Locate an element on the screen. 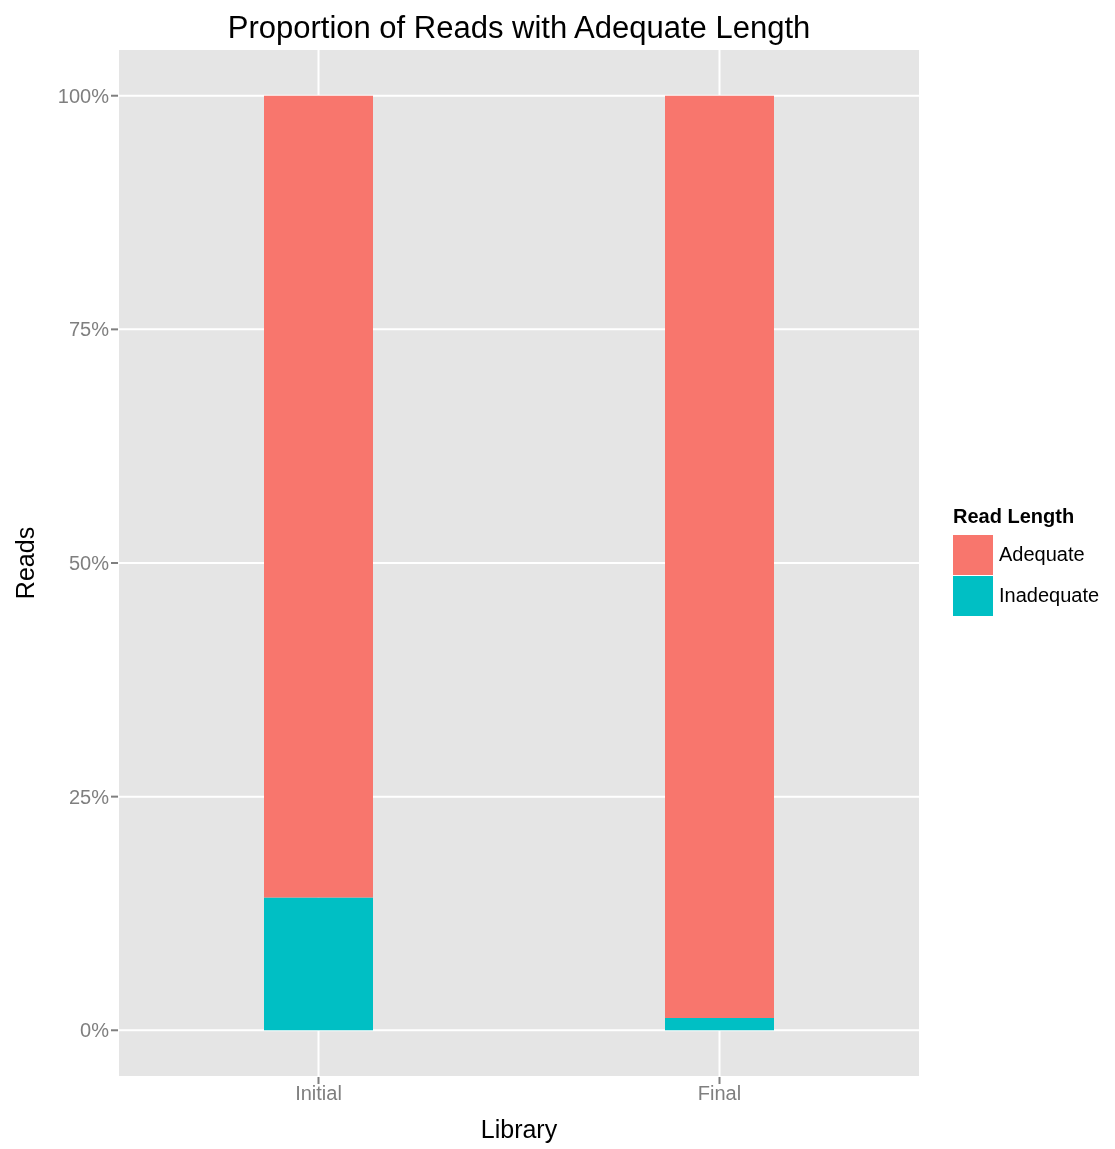  x-axis-title: Library is located at coordinates (519, 1129).